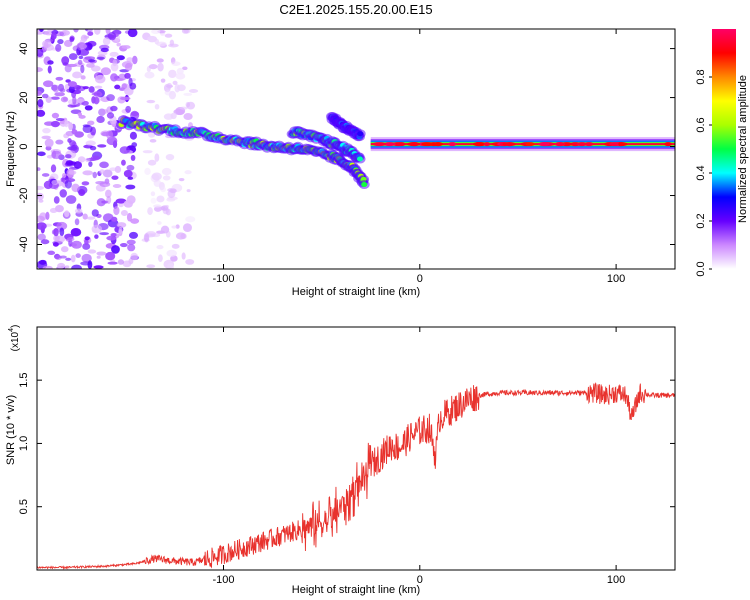 The image size is (750, 600). Describe the element at coordinates (11, 149) in the screenshot. I see `spectrogram-y-axis-label: Frequency (Hz)` at that location.